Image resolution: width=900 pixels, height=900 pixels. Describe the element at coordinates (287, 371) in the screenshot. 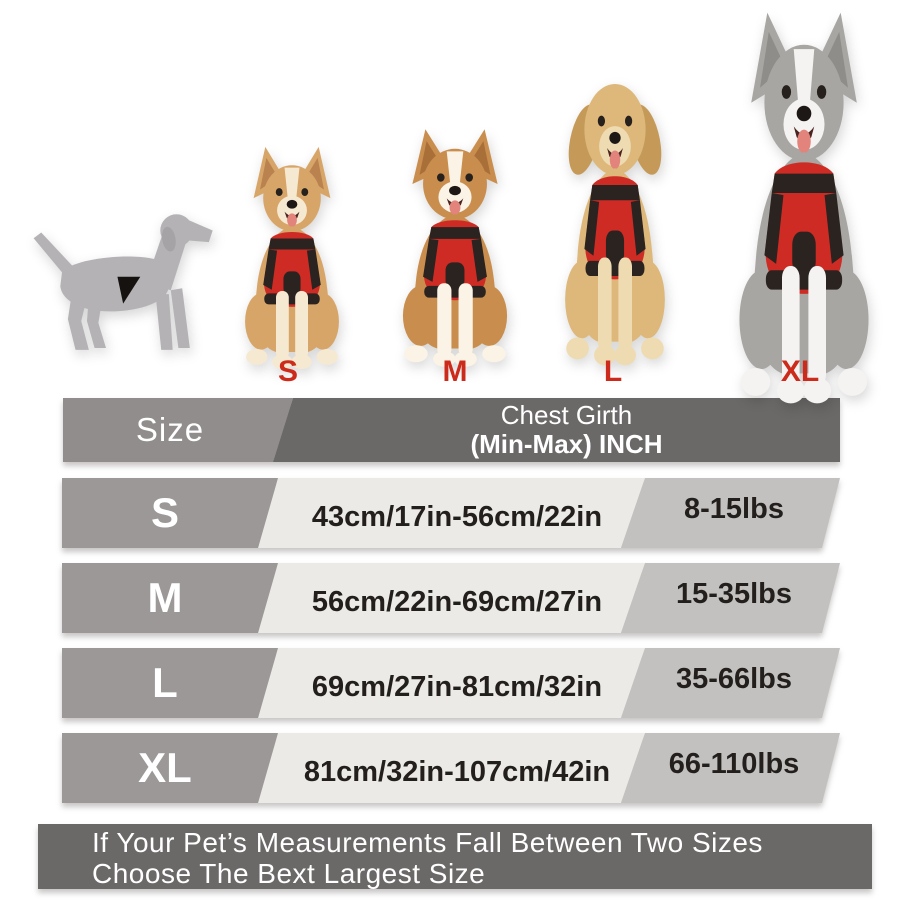

I see `size-label-s: S` at that location.